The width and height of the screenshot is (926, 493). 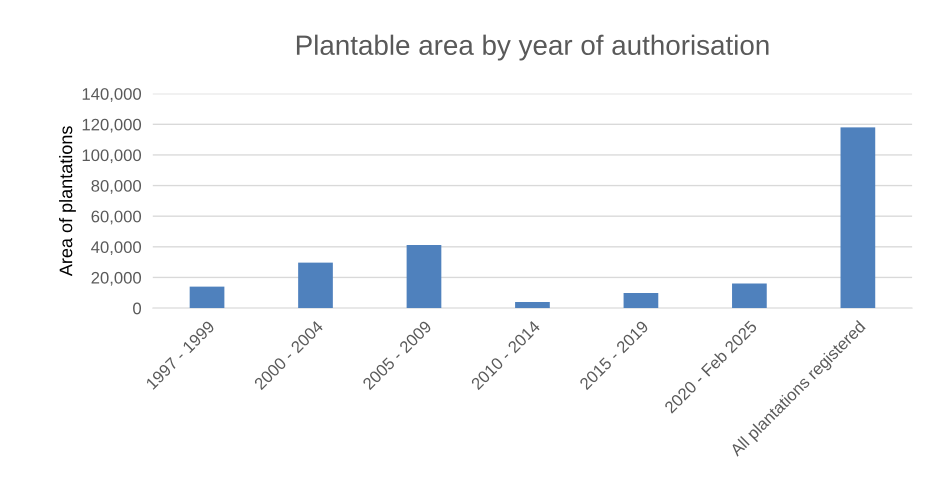 I want to click on y-tick-label: 80,000, so click(x=116, y=187).